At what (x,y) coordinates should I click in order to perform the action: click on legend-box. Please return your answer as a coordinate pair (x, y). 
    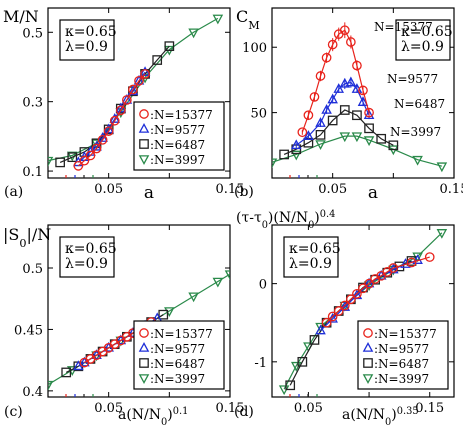
    Looking at the image, I should click on (179, 136).